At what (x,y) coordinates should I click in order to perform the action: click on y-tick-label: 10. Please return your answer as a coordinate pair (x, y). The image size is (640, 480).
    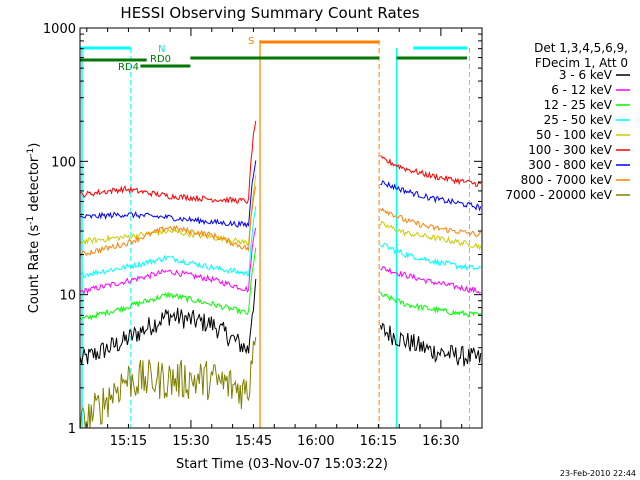
    Looking at the image, I should click on (67, 296).